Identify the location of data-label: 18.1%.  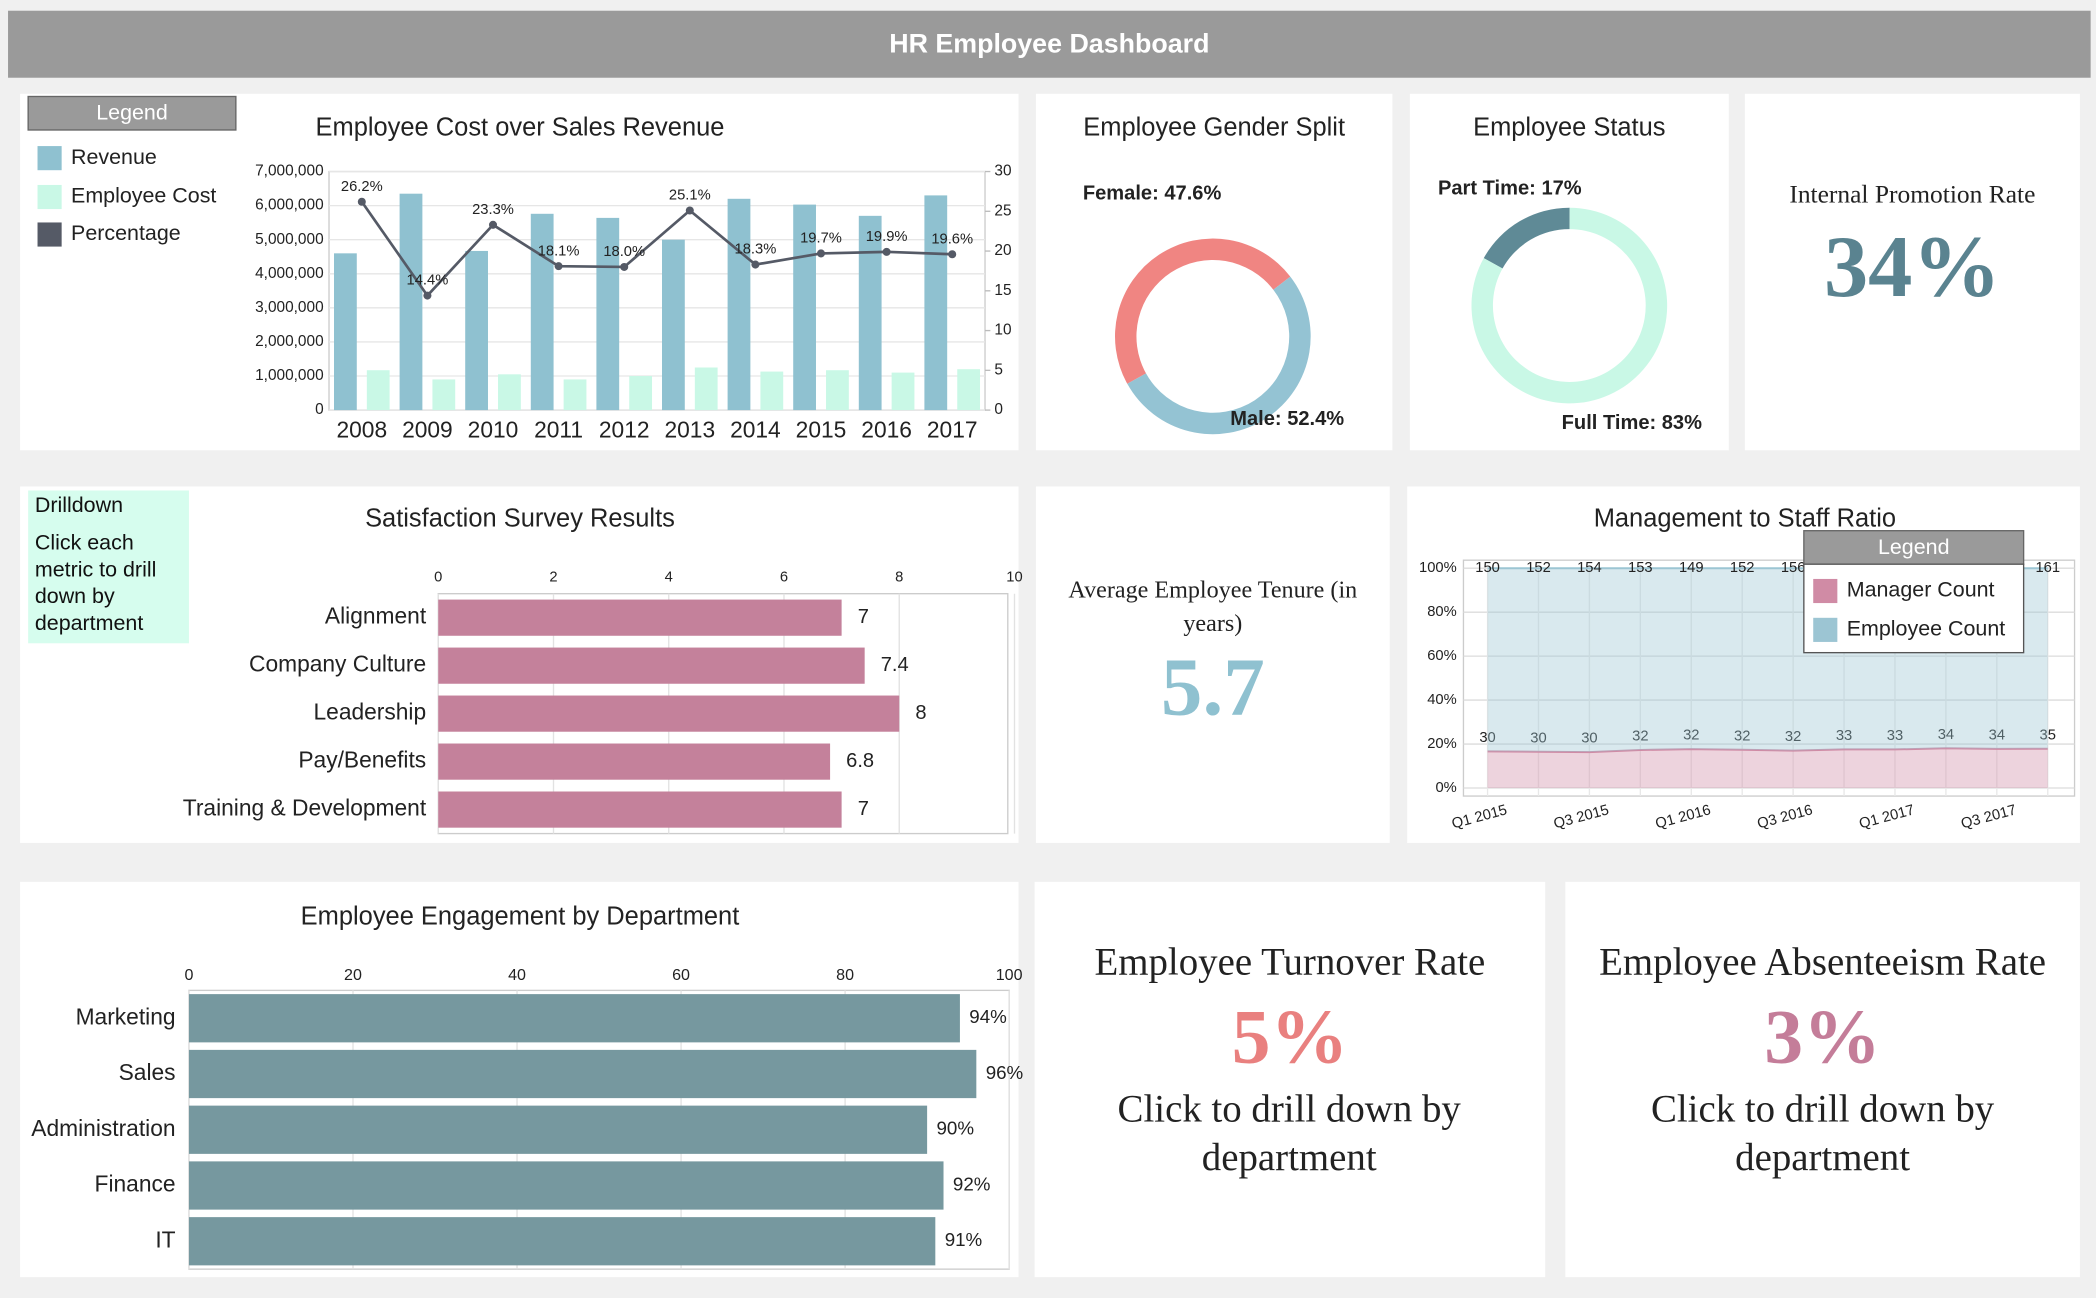
(559, 251).